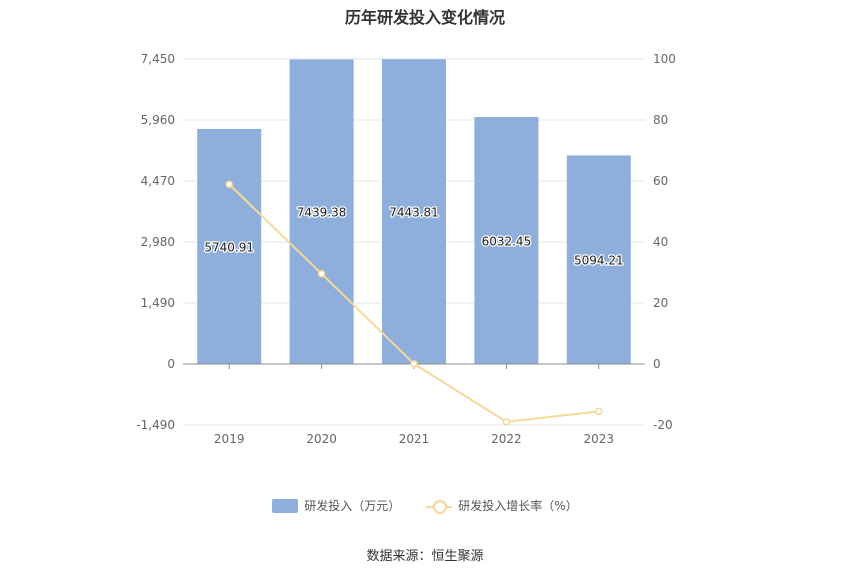  Describe the element at coordinates (660, 181) in the screenshot. I see `right-tick-label: 60` at that location.